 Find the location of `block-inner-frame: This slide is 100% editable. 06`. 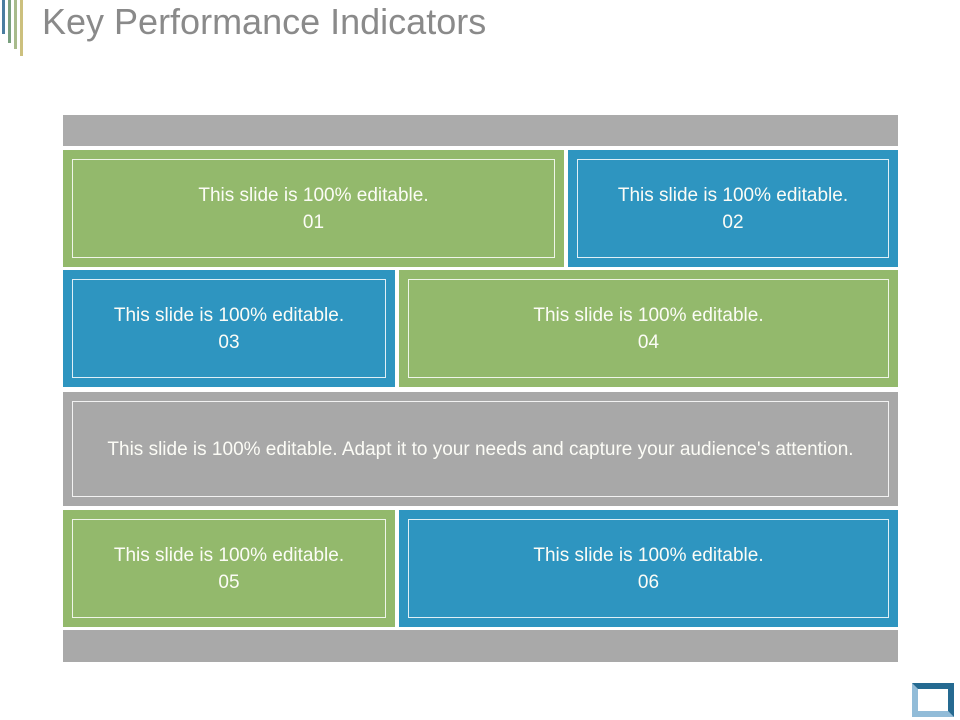

block-inner-frame: This slide is 100% editable. 06 is located at coordinates (648, 568).